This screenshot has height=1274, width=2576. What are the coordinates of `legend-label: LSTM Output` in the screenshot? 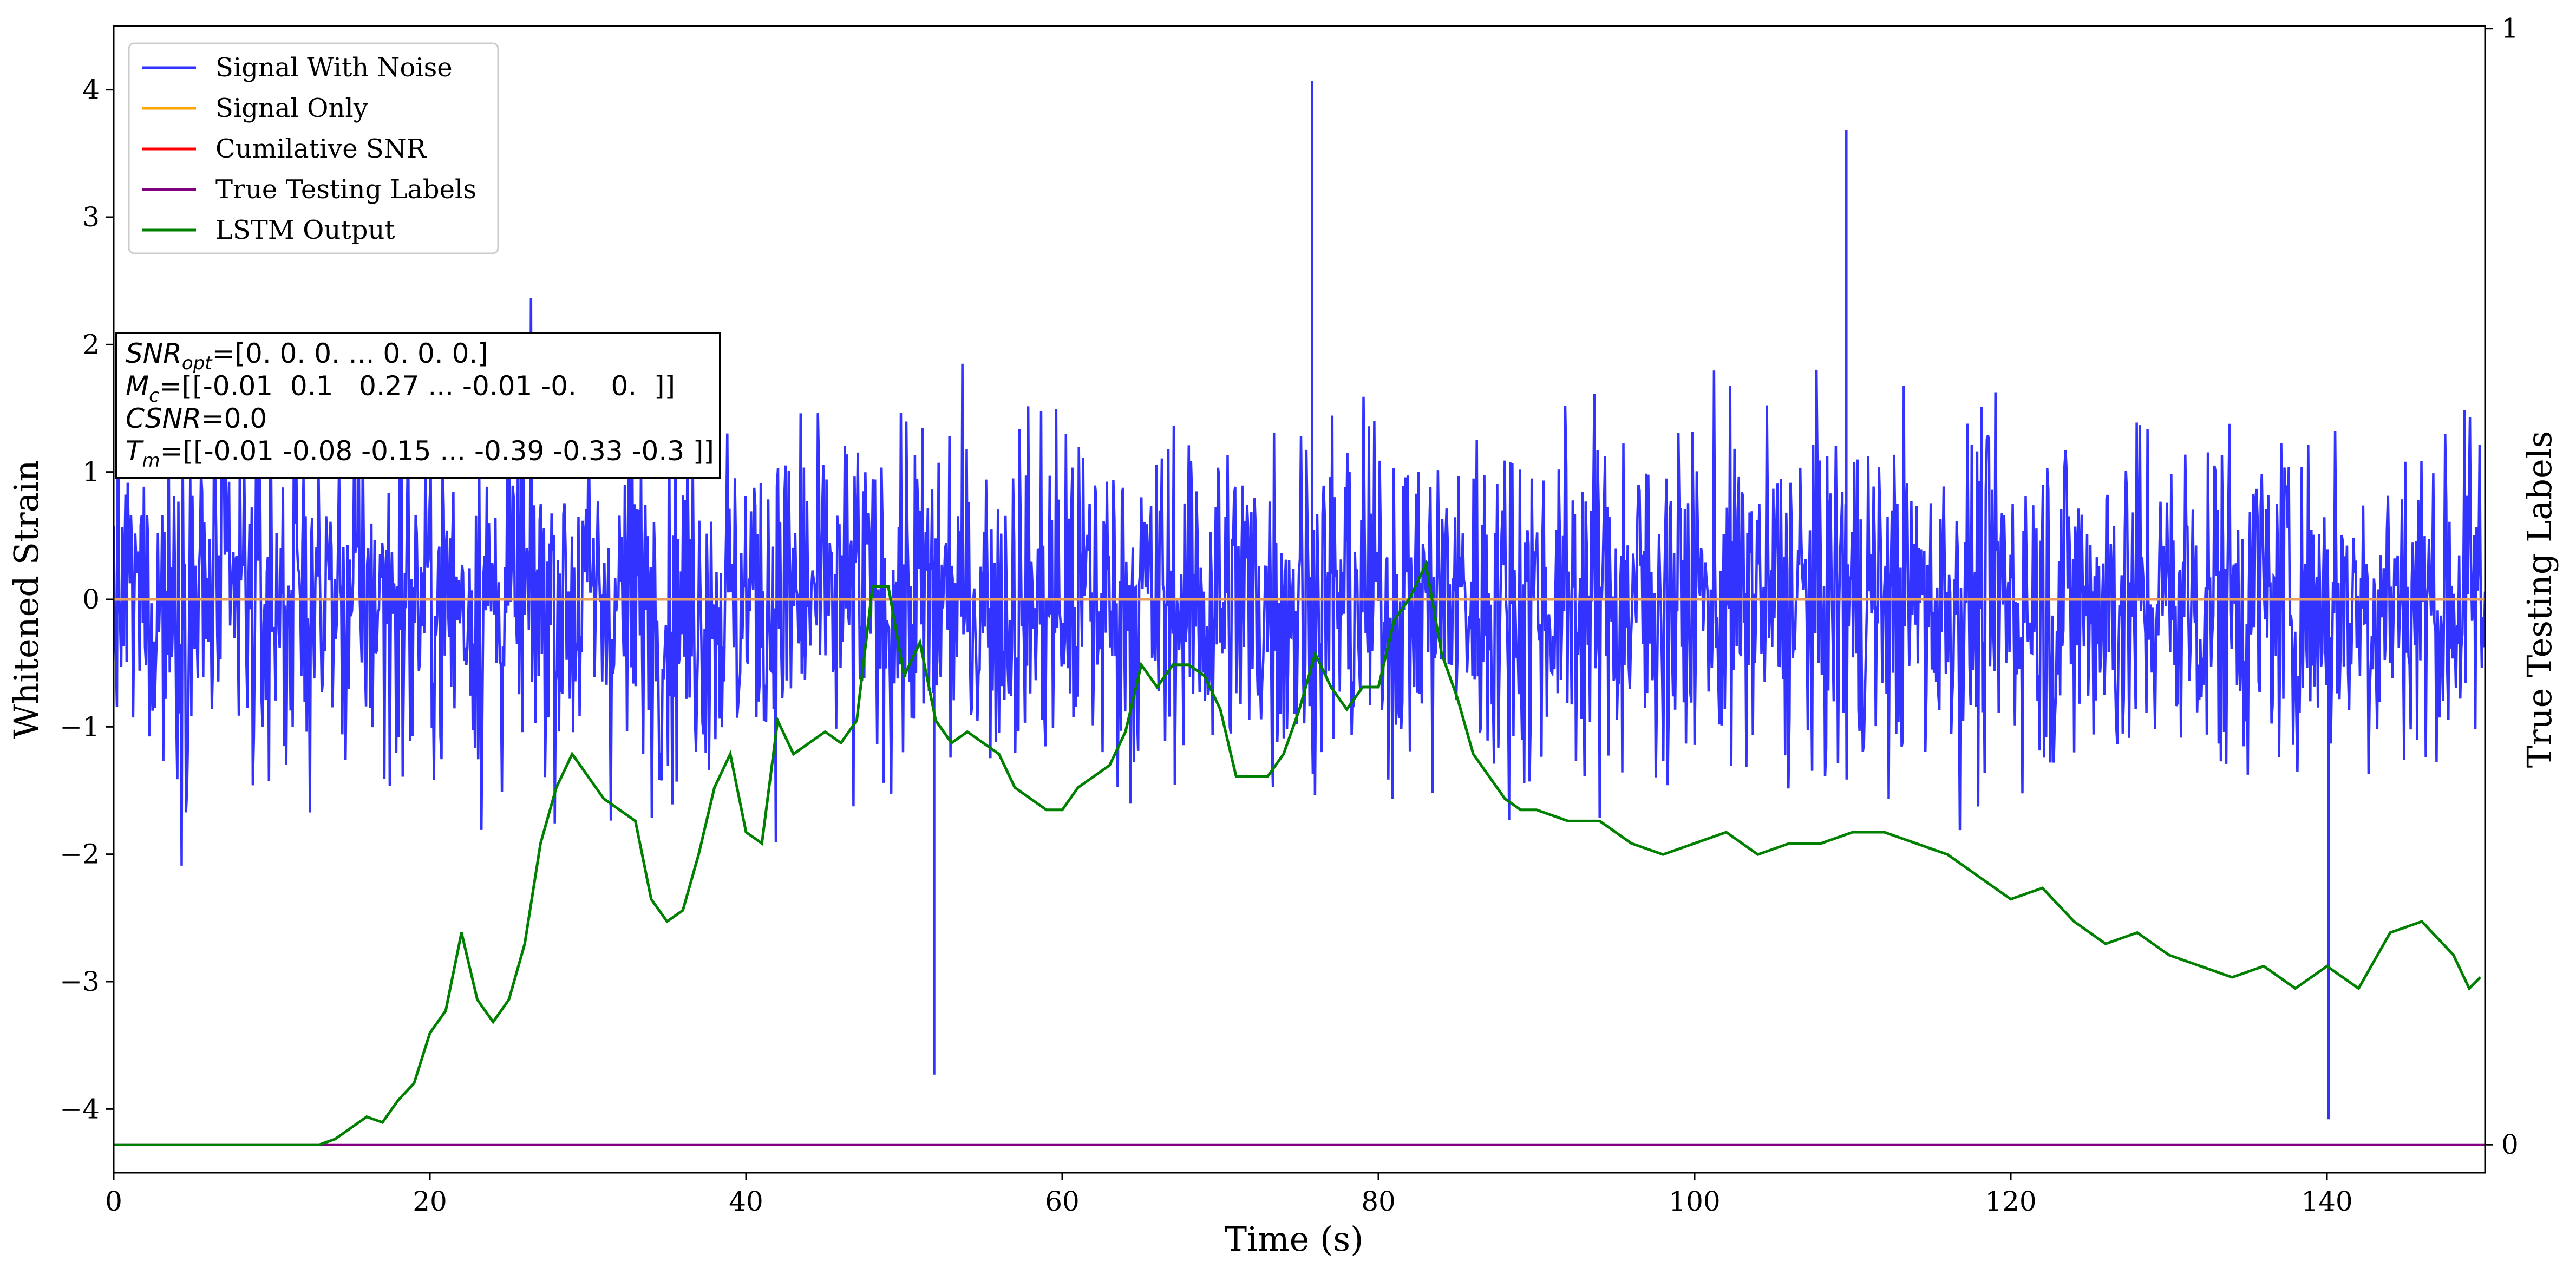 It's located at (305, 230).